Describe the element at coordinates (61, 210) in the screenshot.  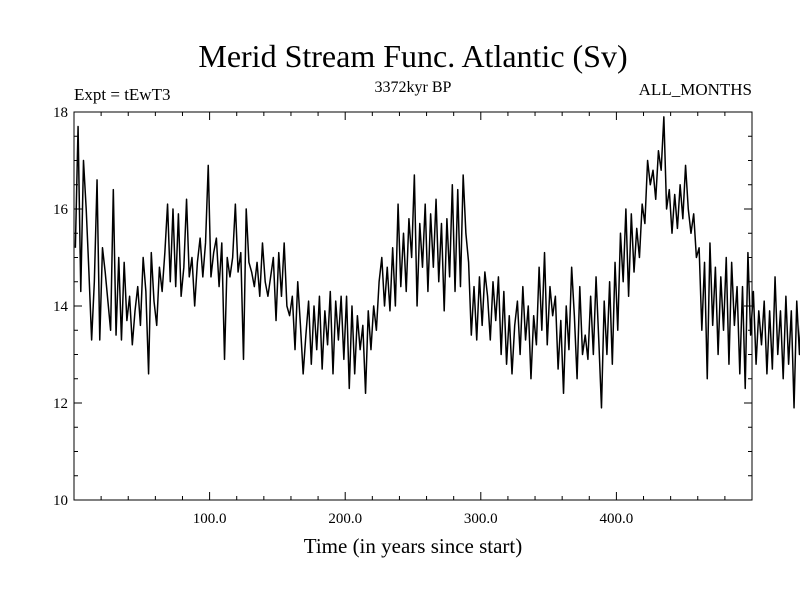
I see `y-tick-label: 16` at that location.